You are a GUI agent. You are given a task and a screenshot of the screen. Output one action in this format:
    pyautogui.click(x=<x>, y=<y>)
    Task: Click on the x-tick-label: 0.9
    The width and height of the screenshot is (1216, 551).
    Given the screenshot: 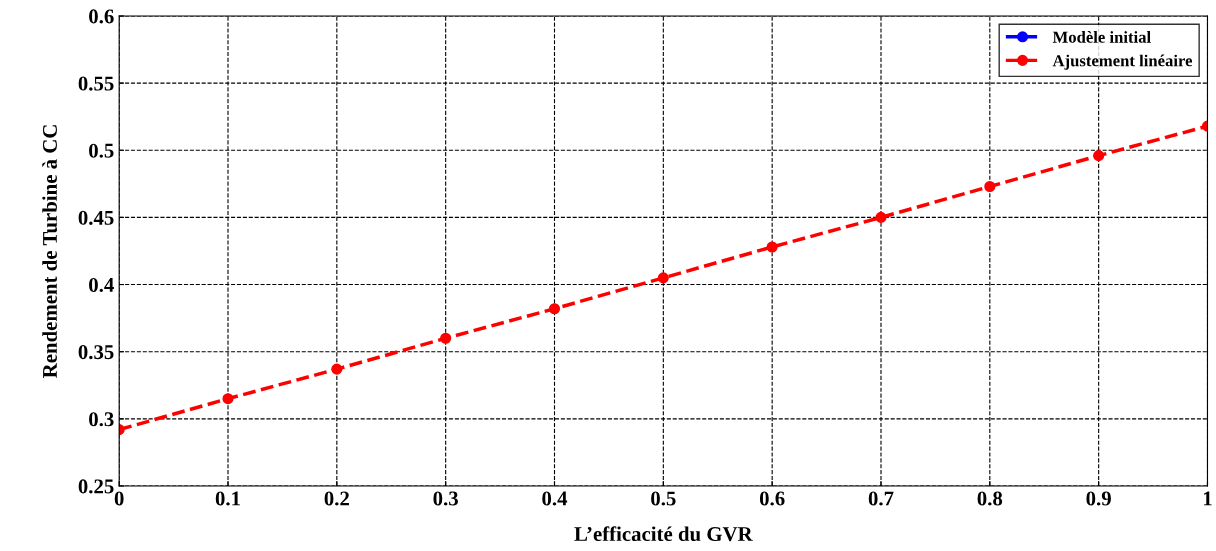 What is the action you would take?
    pyautogui.click(x=1098, y=498)
    